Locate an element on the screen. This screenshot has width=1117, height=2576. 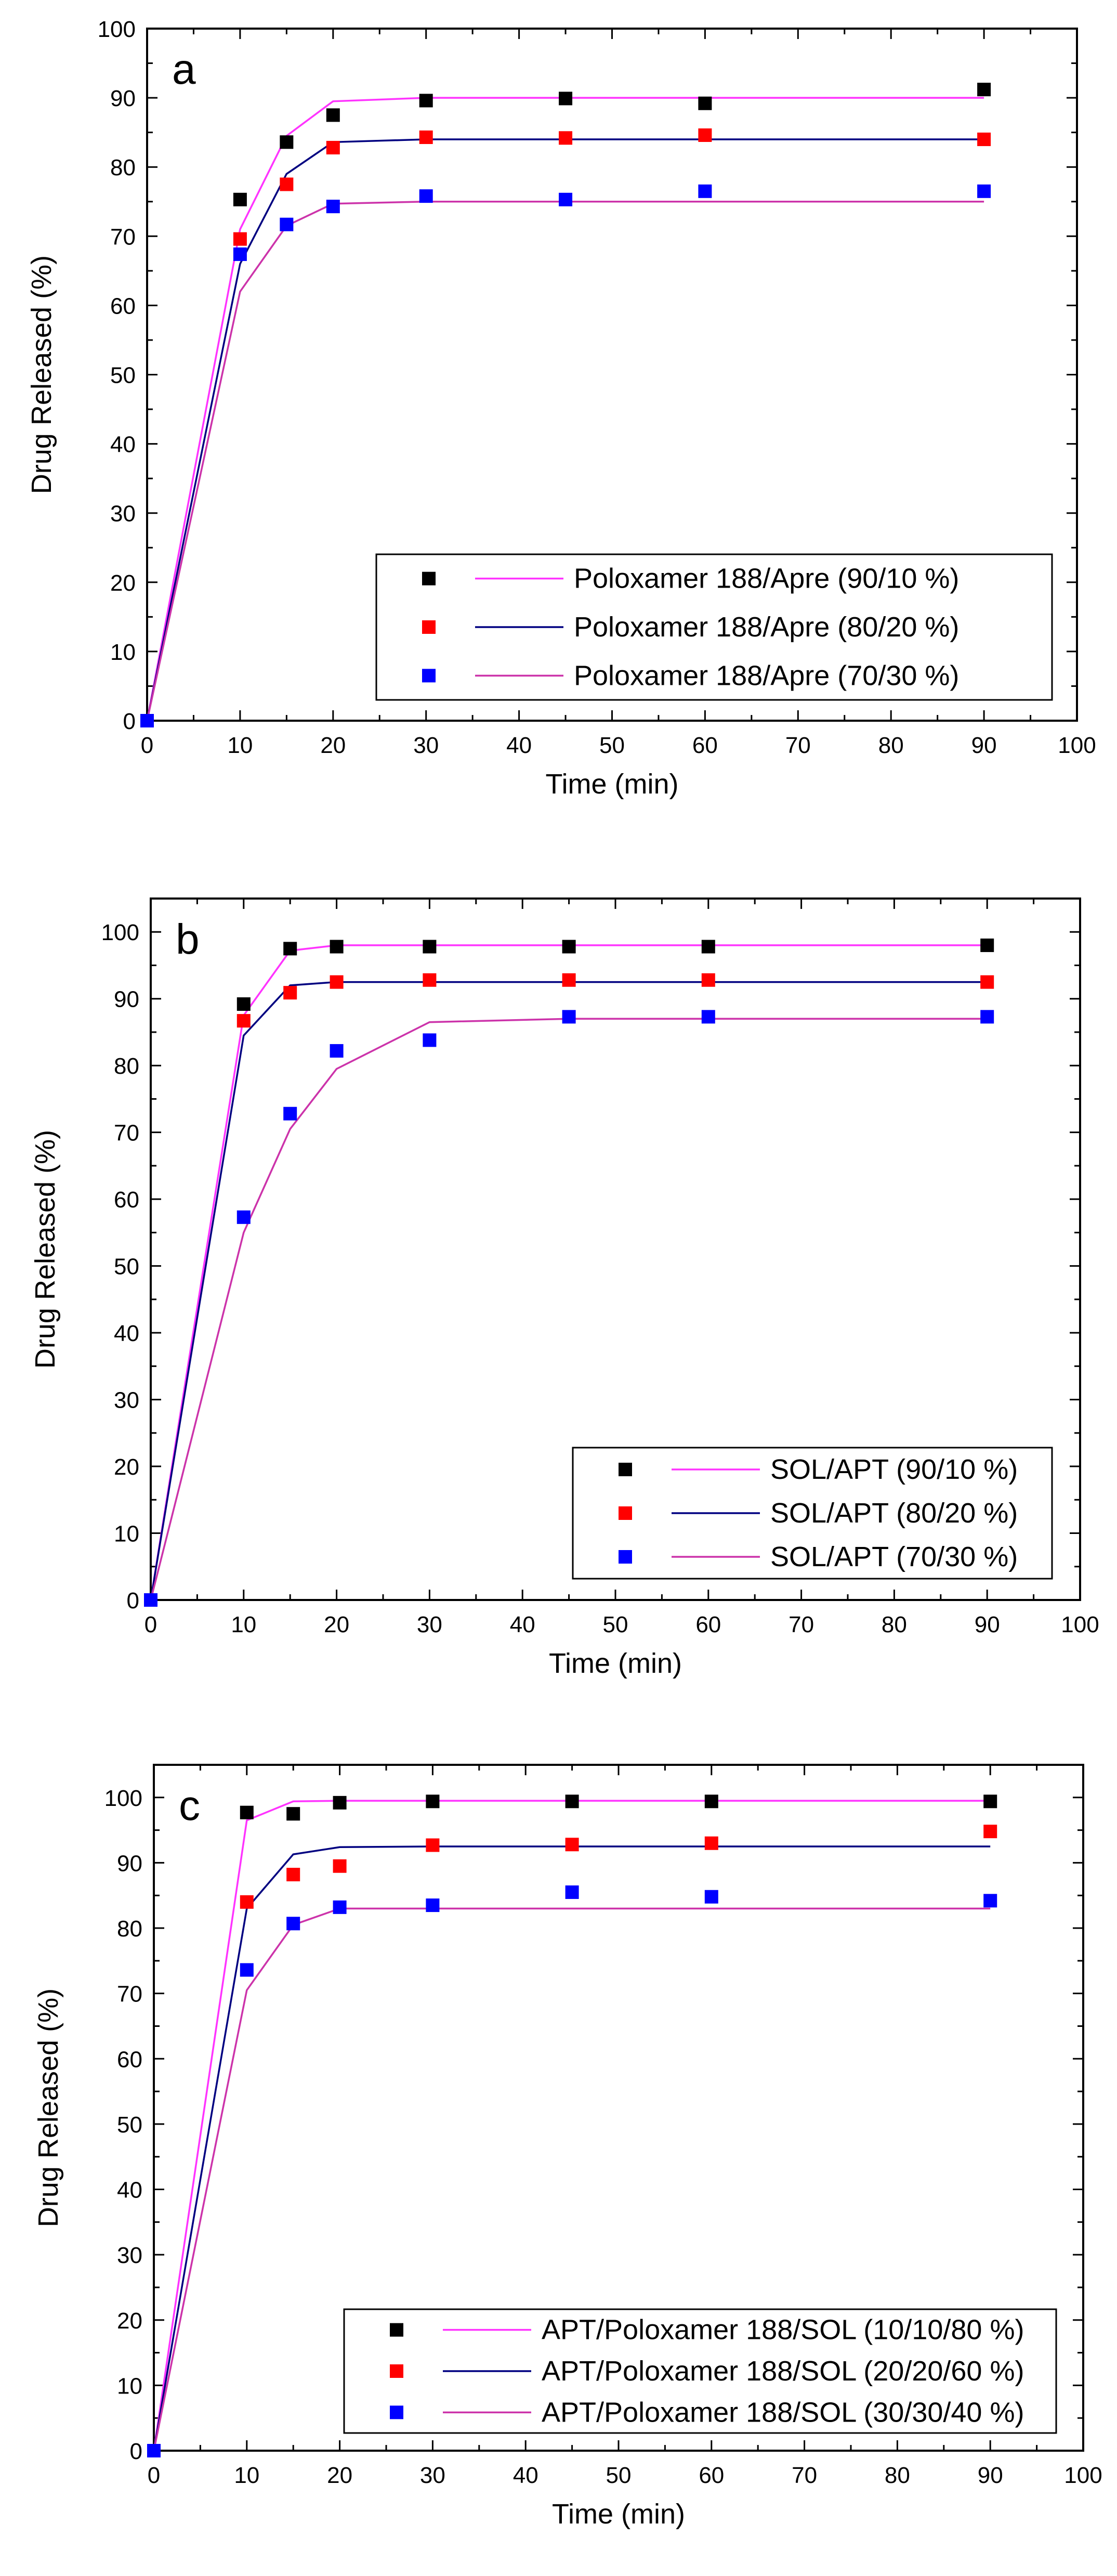
legend-label-2: APT/Poloxamer 188/SOL (20/20/60 %) is located at coordinates (783, 2371).